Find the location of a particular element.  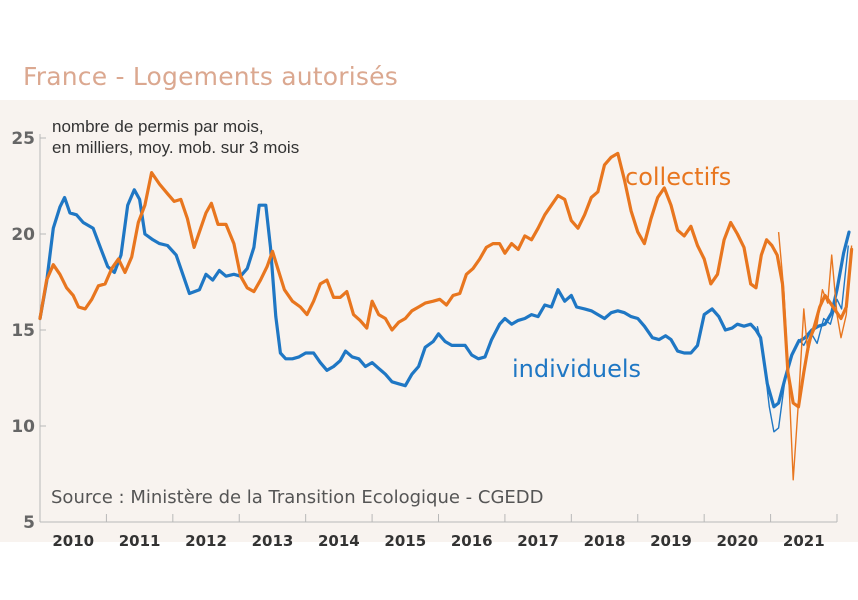

x-tick-label: 2015 is located at coordinates (405, 541).